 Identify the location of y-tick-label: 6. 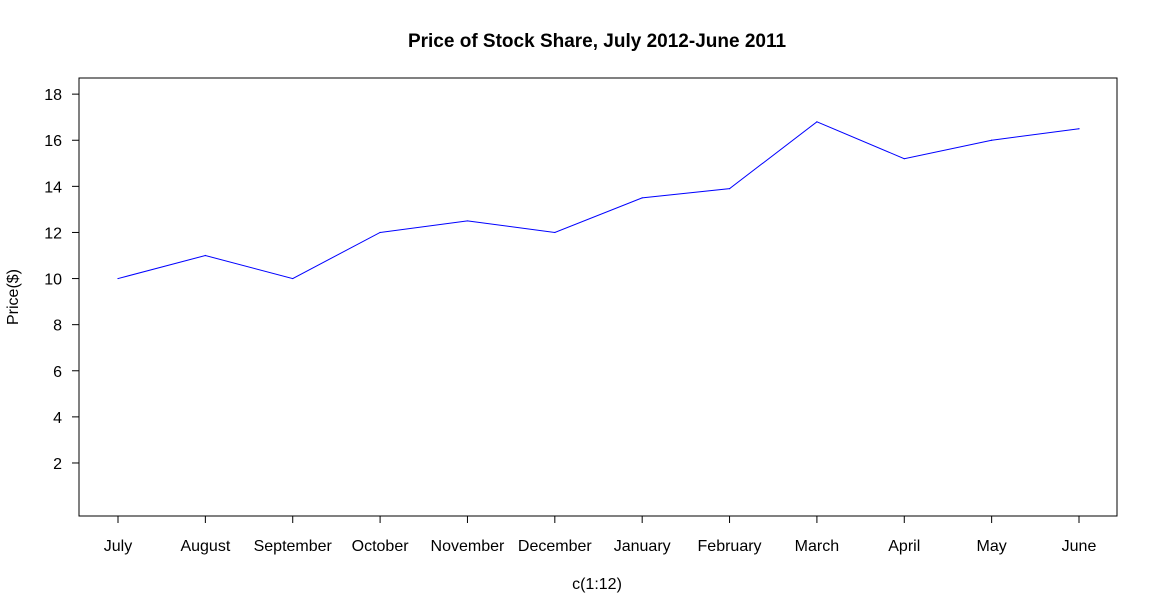
(57, 372).